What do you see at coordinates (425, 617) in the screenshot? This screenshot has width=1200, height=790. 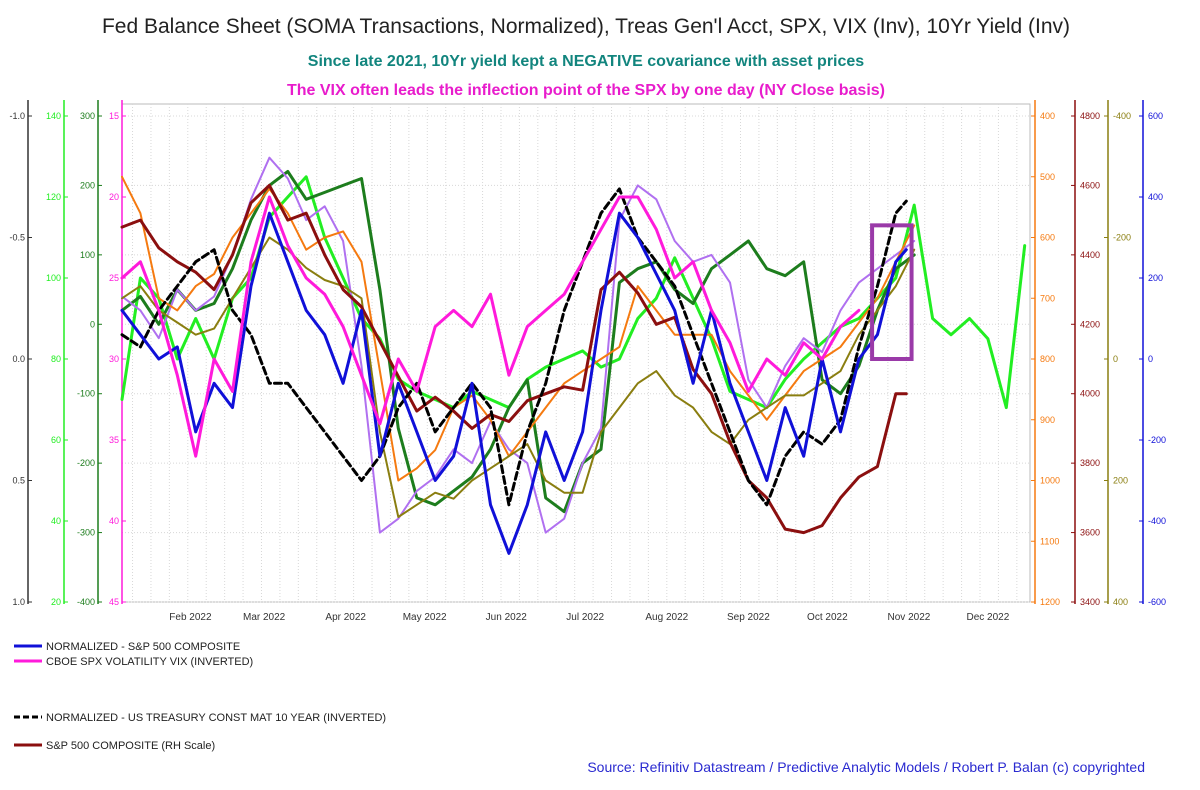 I see `x-tick-label: May 2022` at bounding box center [425, 617].